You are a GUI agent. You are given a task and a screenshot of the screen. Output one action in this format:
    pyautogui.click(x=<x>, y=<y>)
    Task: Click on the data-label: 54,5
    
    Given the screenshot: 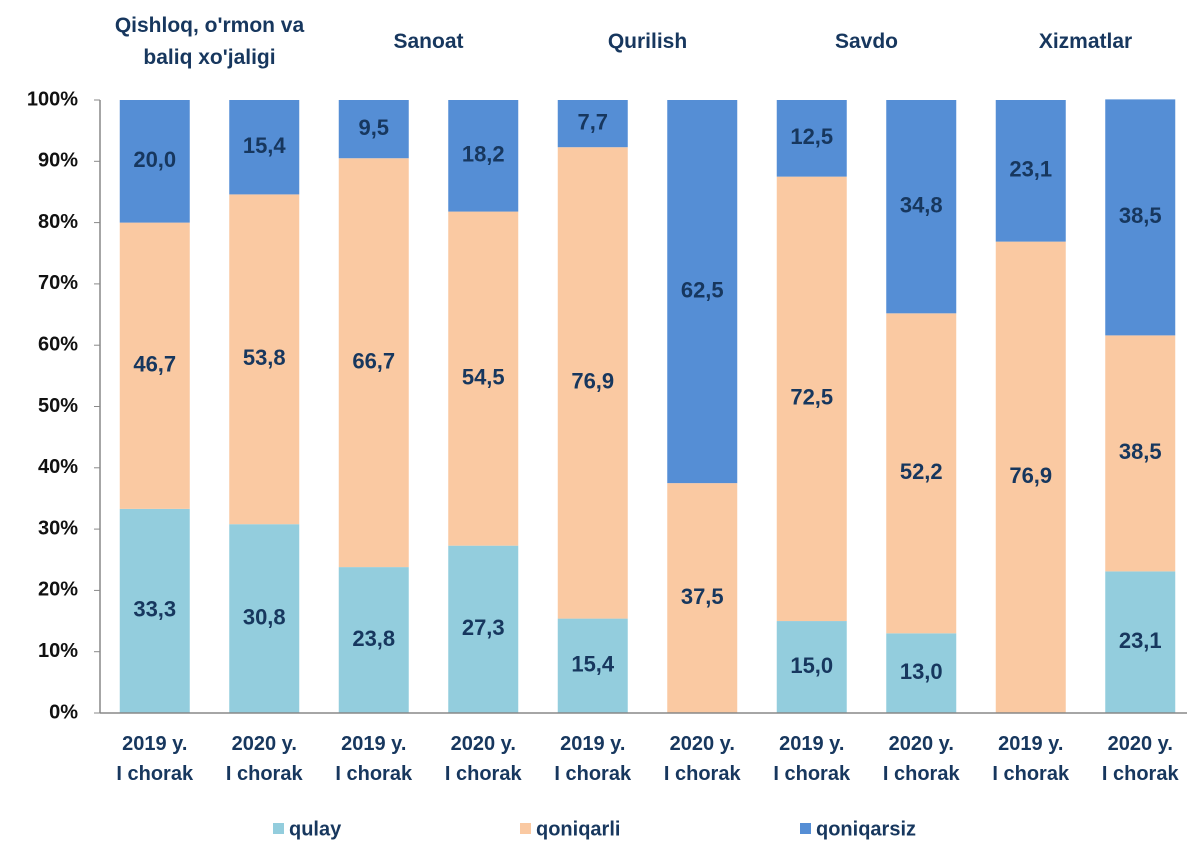 What is the action you would take?
    pyautogui.click(x=483, y=376)
    